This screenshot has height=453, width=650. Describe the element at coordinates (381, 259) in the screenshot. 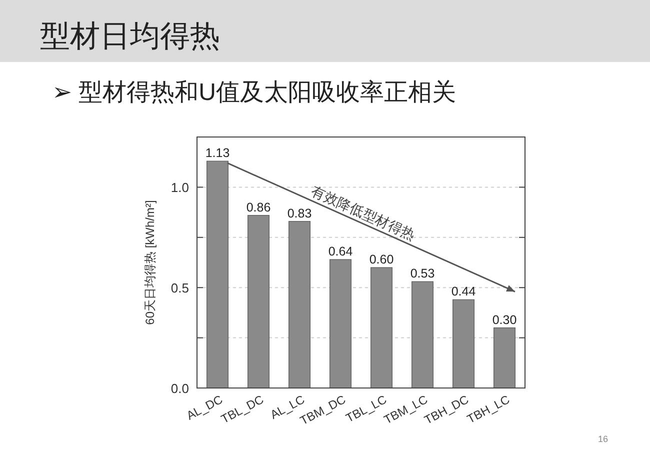

I see `data-label: 0.60` at that location.